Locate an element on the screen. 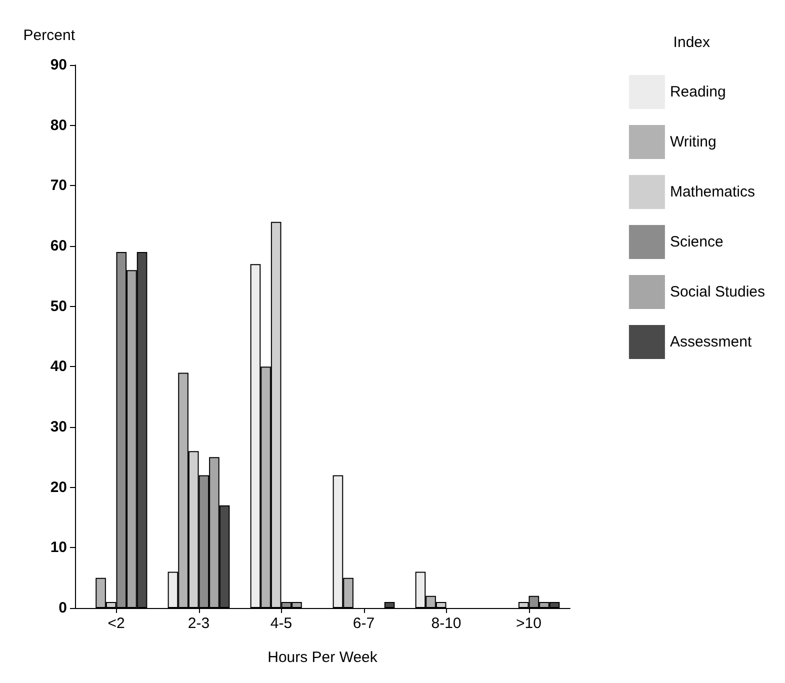  legend-label: Reading is located at coordinates (698, 92).